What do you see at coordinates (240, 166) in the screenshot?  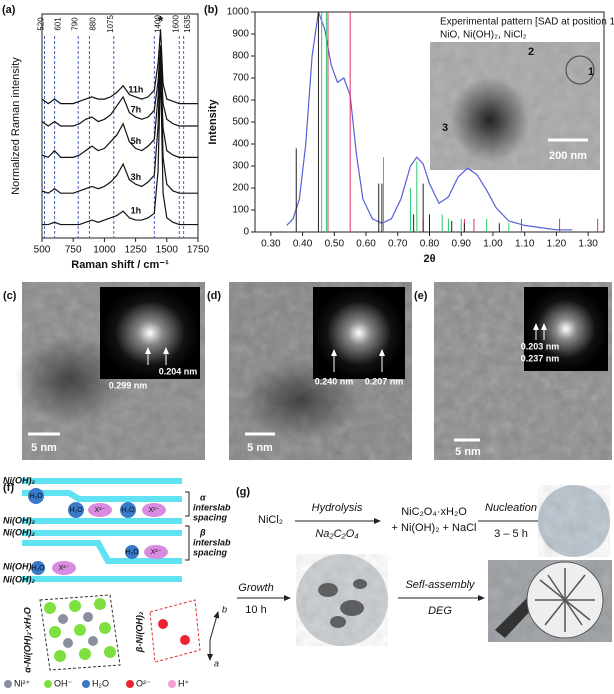 I see `y-tick-label: 300` at bounding box center [240, 166].